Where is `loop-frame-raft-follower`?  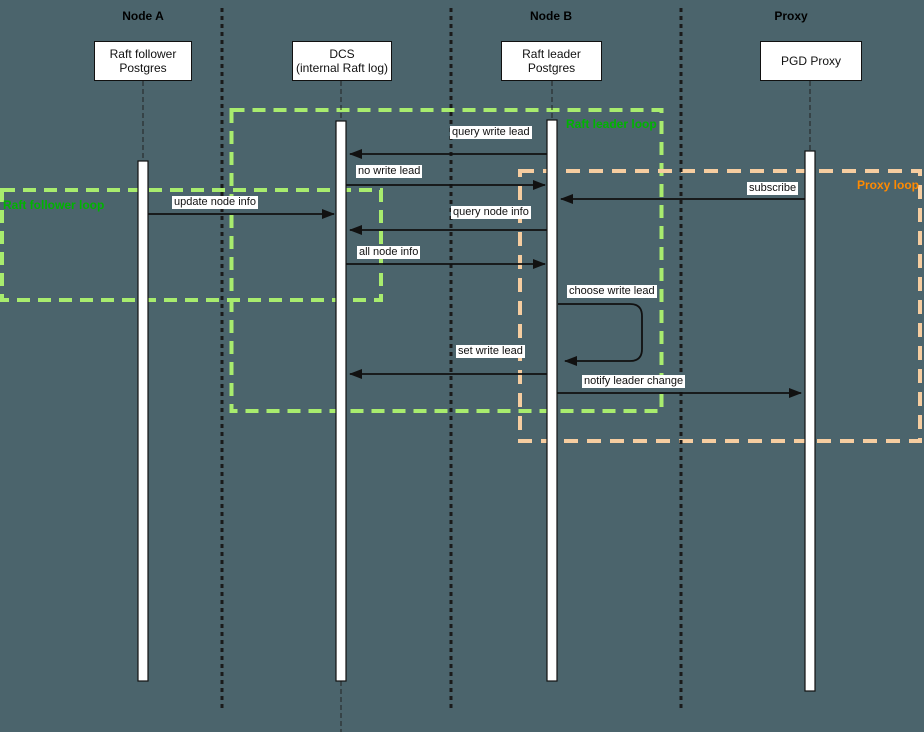
loop-frame-raft-follower is located at coordinates (191, 245).